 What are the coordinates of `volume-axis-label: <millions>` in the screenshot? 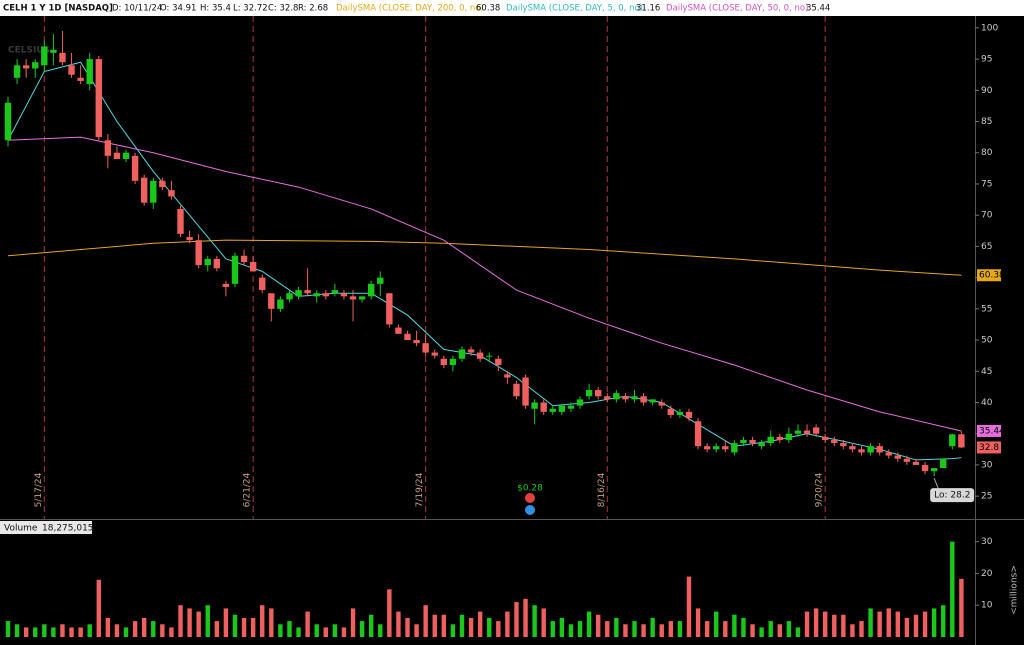 It's located at (1015, 590).